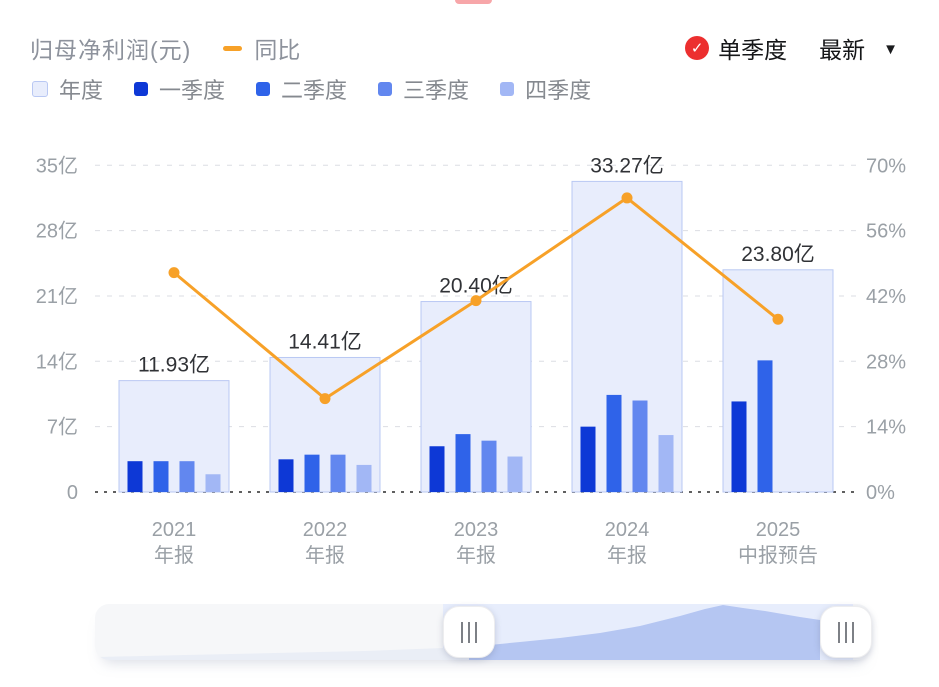 This screenshot has height=687, width=939. What do you see at coordinates (640, 446) in the screenshot?
I see `q3-bar-2024` at bounding box center [640, 446].